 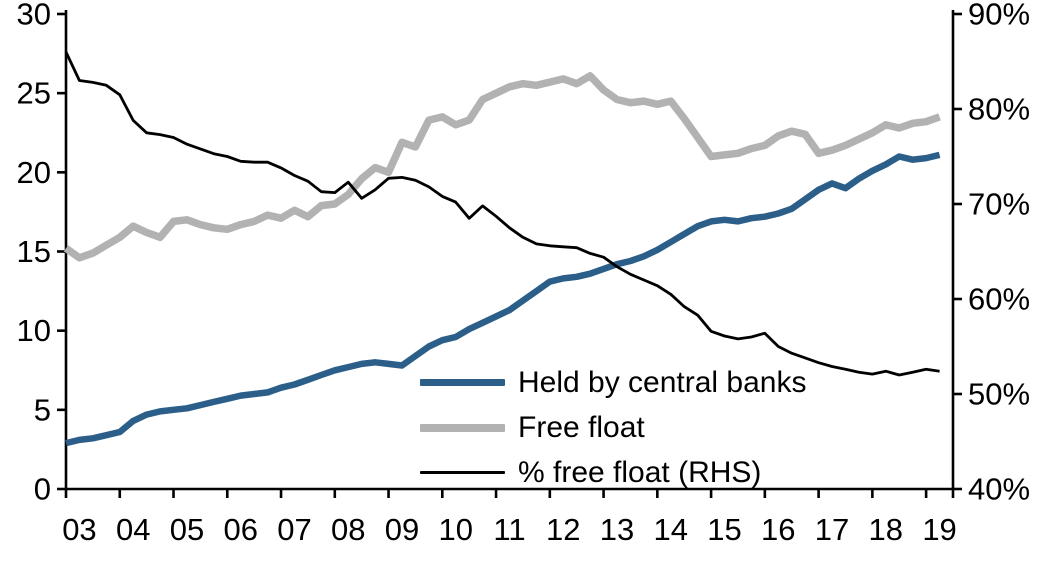 I want to click on left-axis-tick-label: 30, so click(x=34, y=16).